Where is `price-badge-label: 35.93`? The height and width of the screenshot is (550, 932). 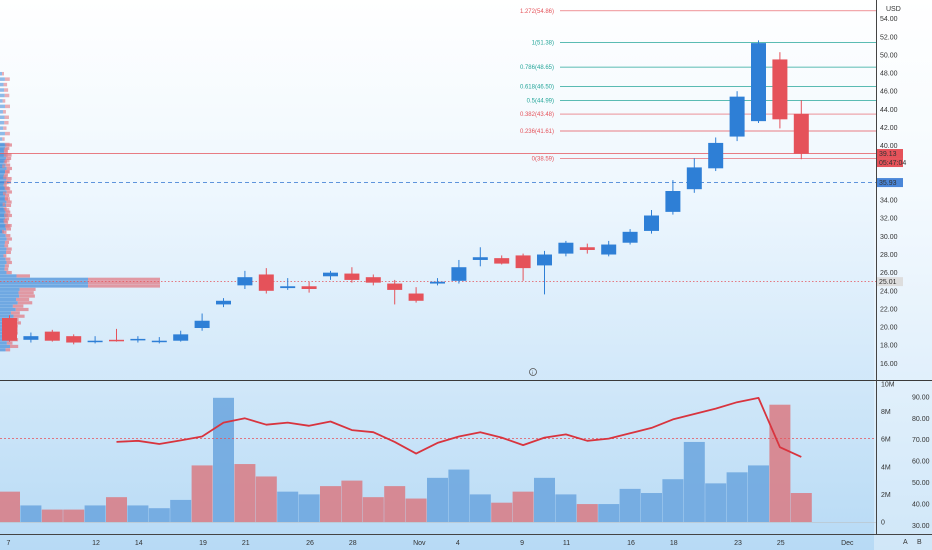 price-badge-label: 35.93 is located at coordinates (888, 183).